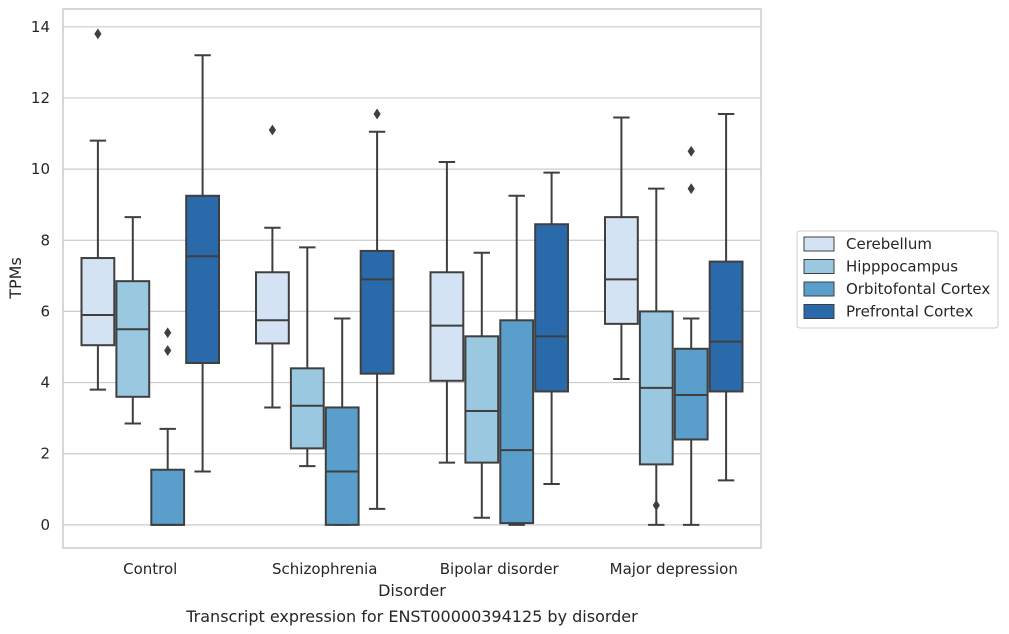 The width and height of the screenshot is (1009, 634). I want to click on y-tick-label-6: 6, so click(45, 311).